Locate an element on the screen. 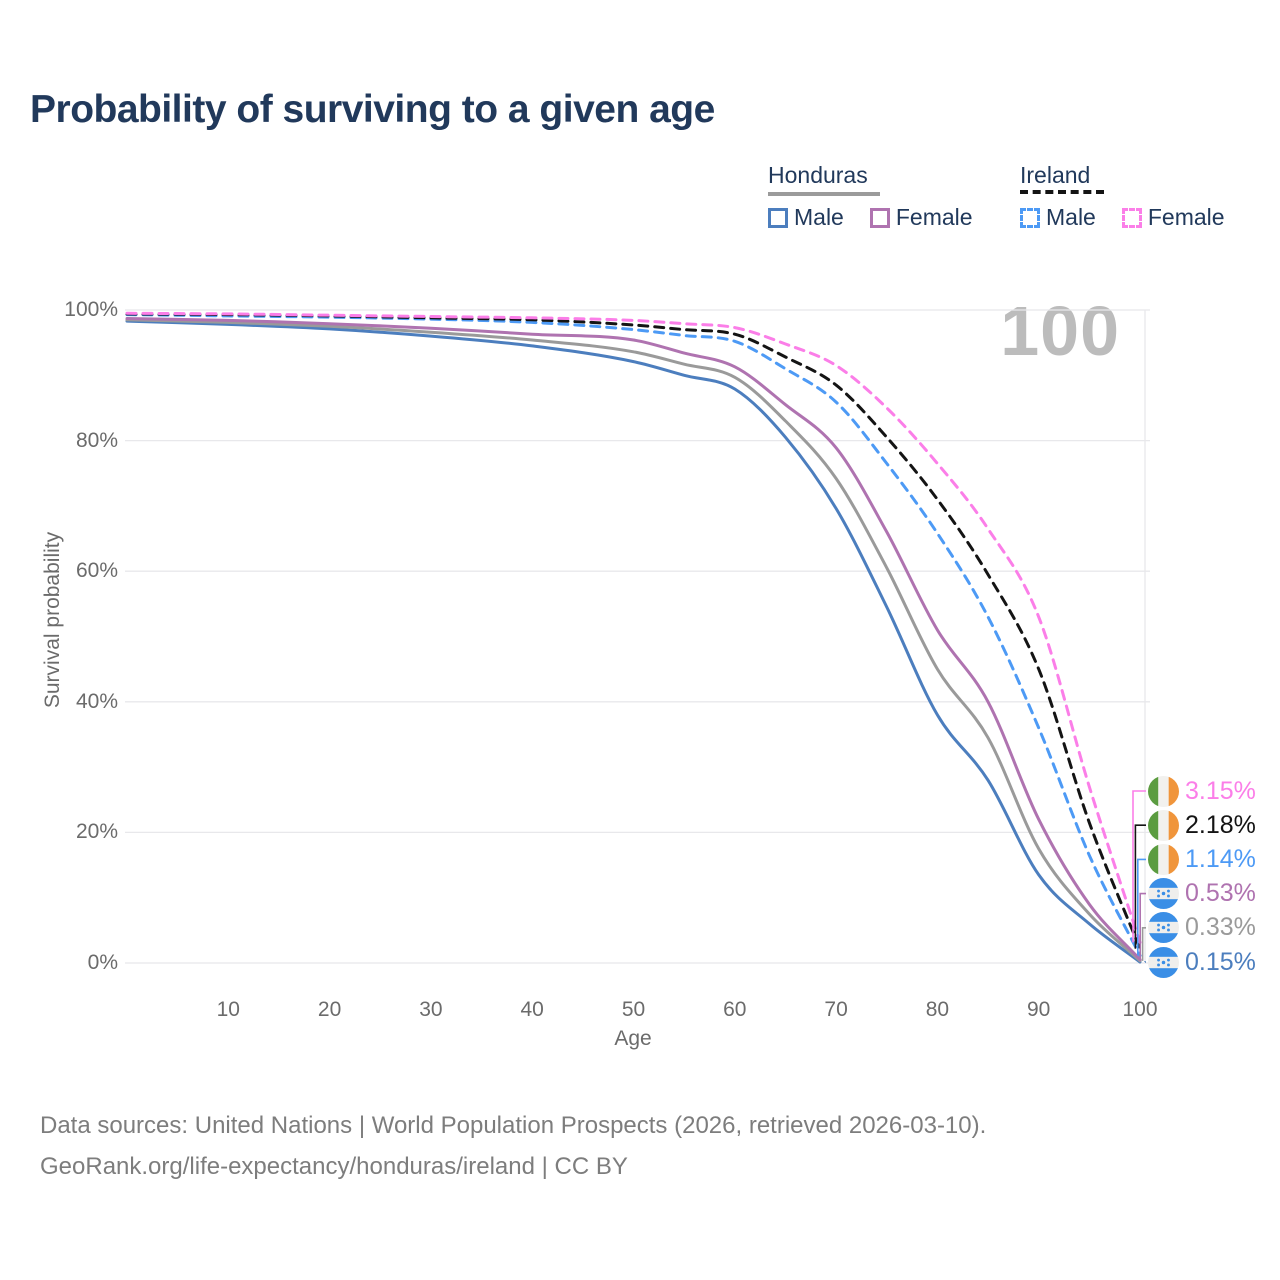  x-tick-60: 60 is located at coordinates (735, 1009).